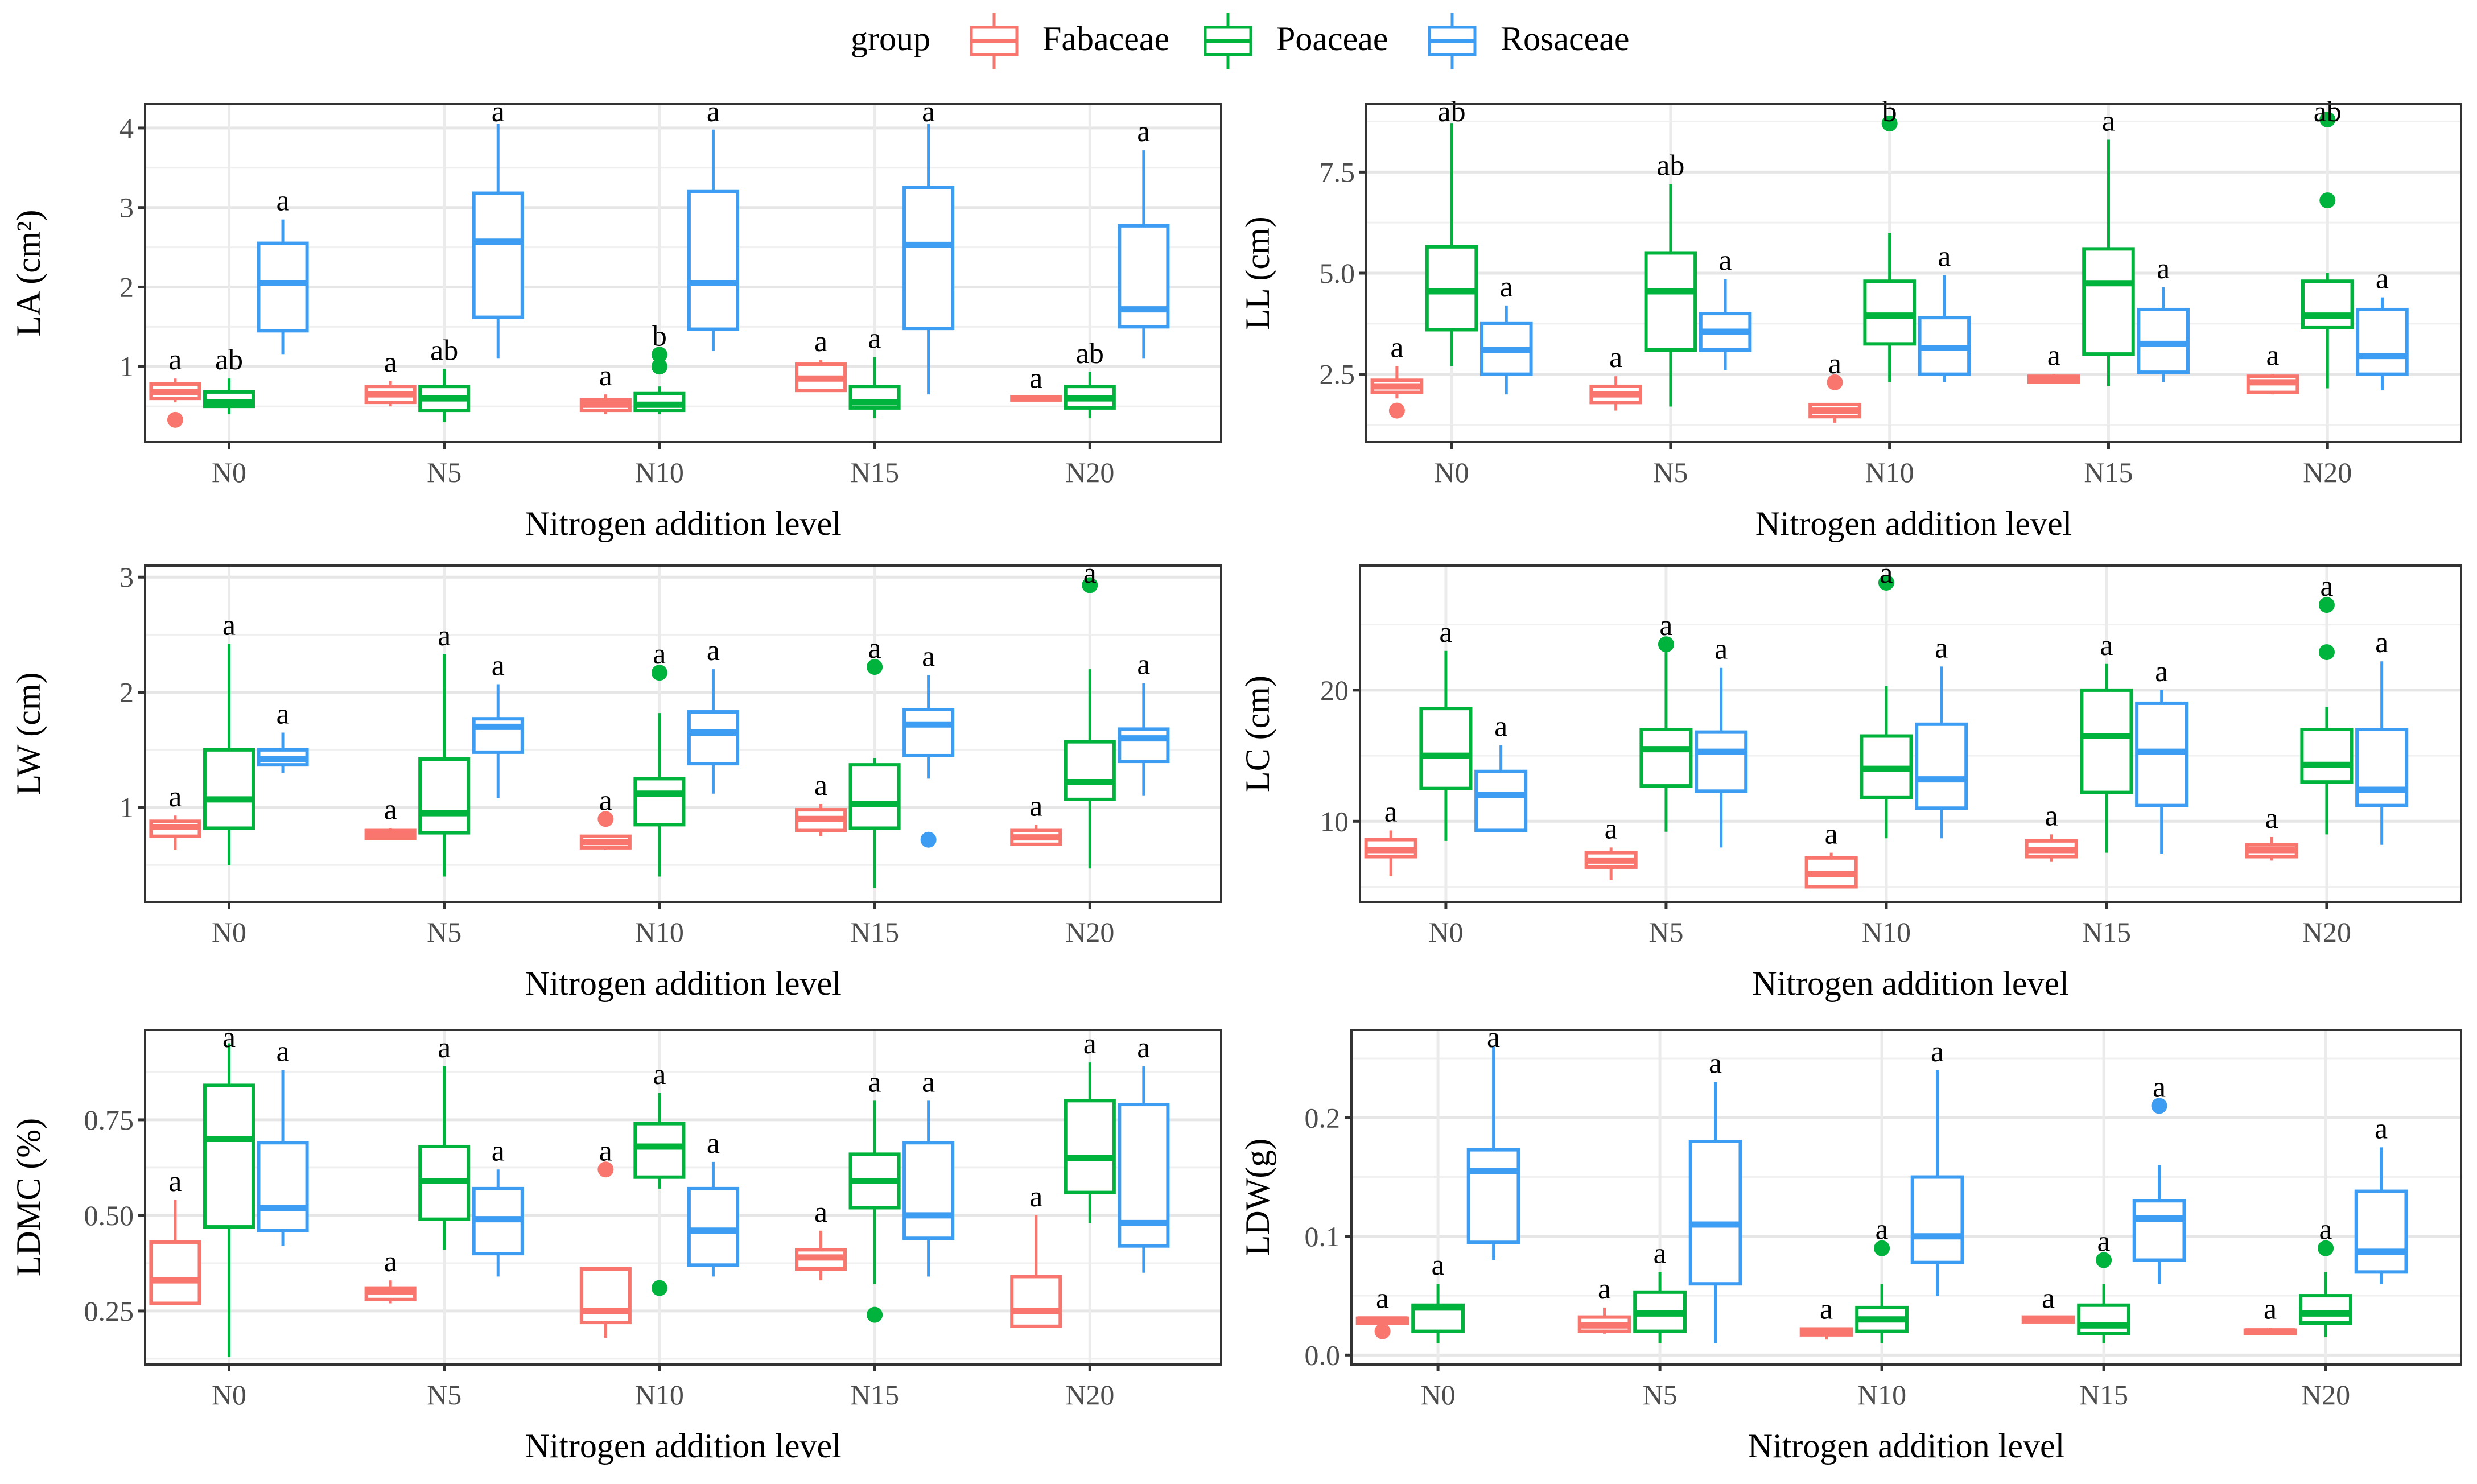  I want to click on legend-label: Rosaceae, so click(1565, 38).